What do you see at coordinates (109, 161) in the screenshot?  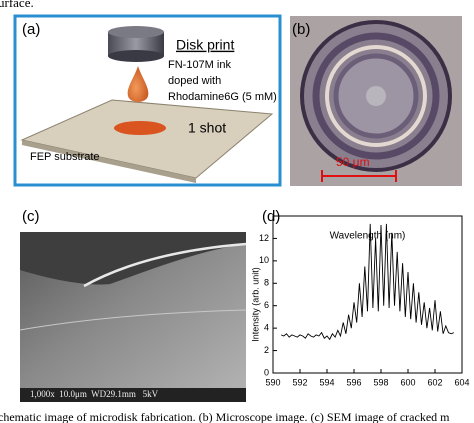 I see `substrate-edge` at bounding box center [109, 161].